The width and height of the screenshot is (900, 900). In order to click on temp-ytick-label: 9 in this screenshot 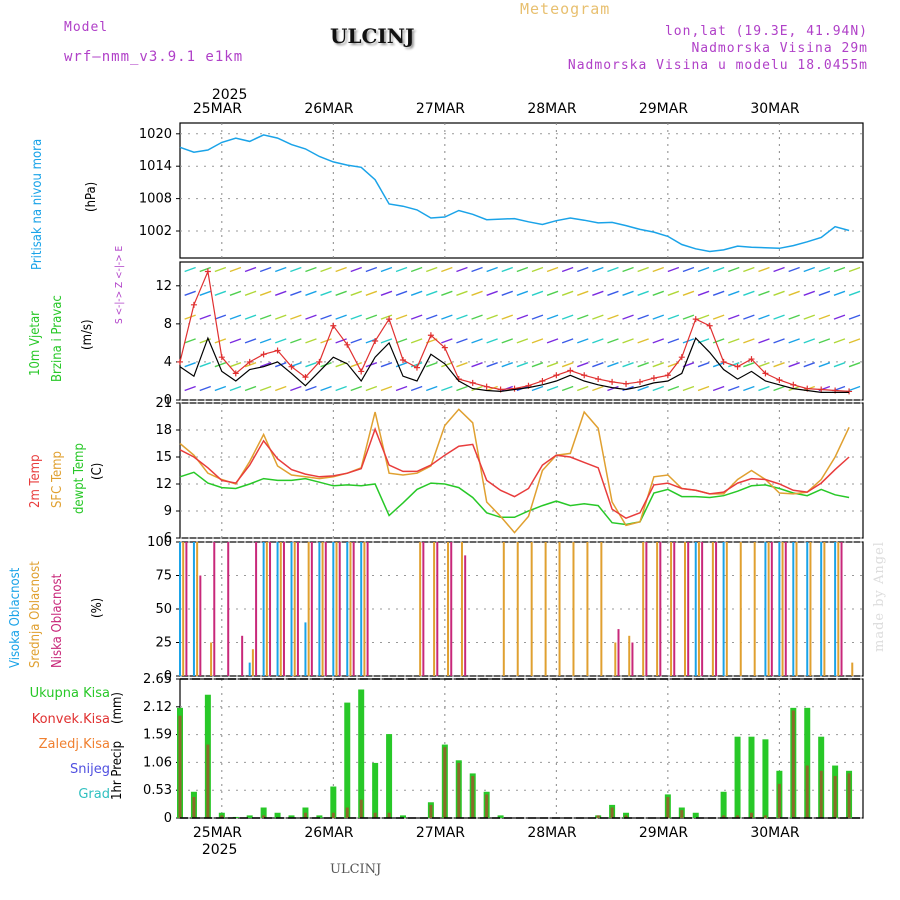, I will do `click(168, 511)`.